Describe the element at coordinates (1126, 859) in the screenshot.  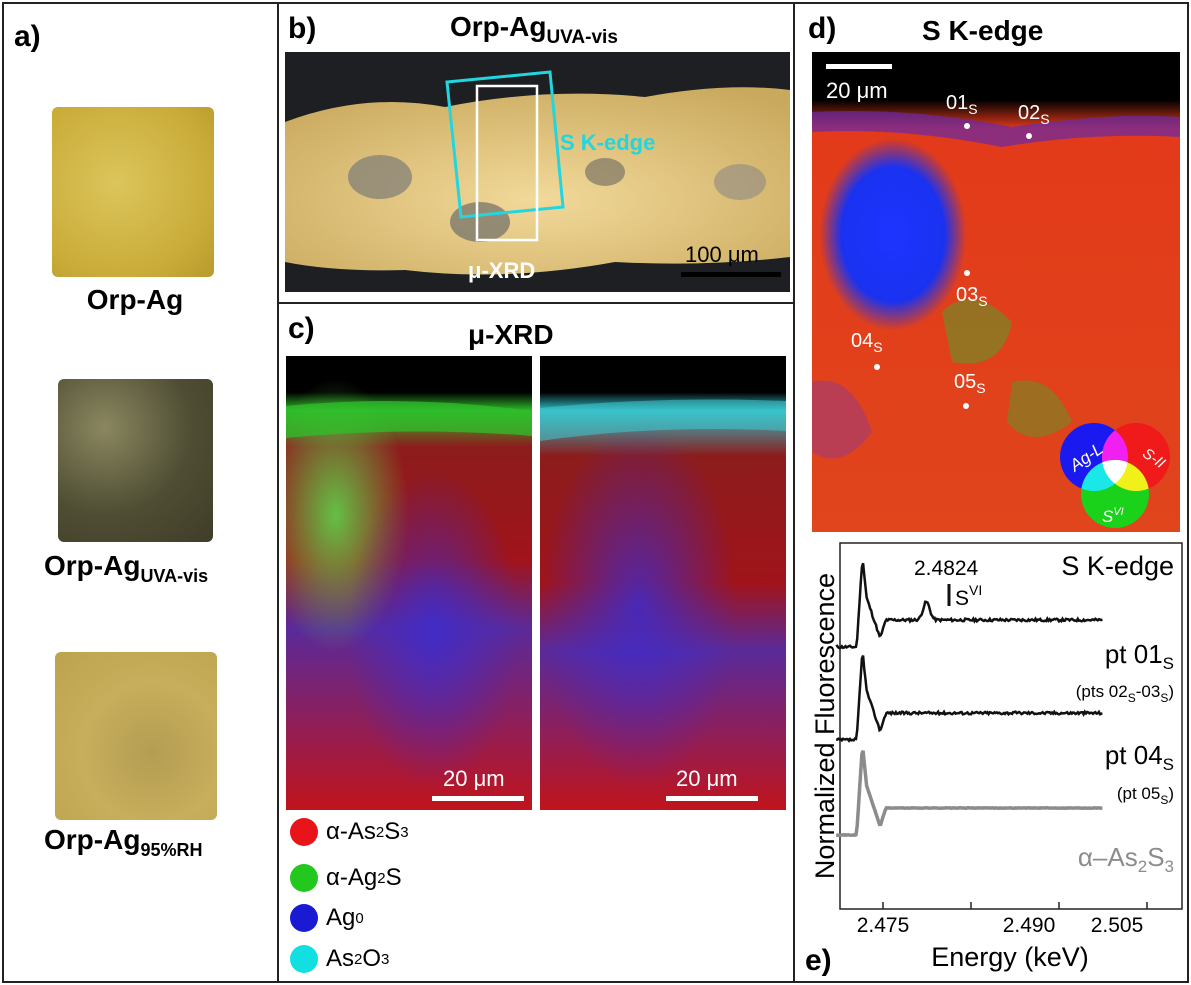
I see `series-label-as2s3: α–As2S3` at that location.